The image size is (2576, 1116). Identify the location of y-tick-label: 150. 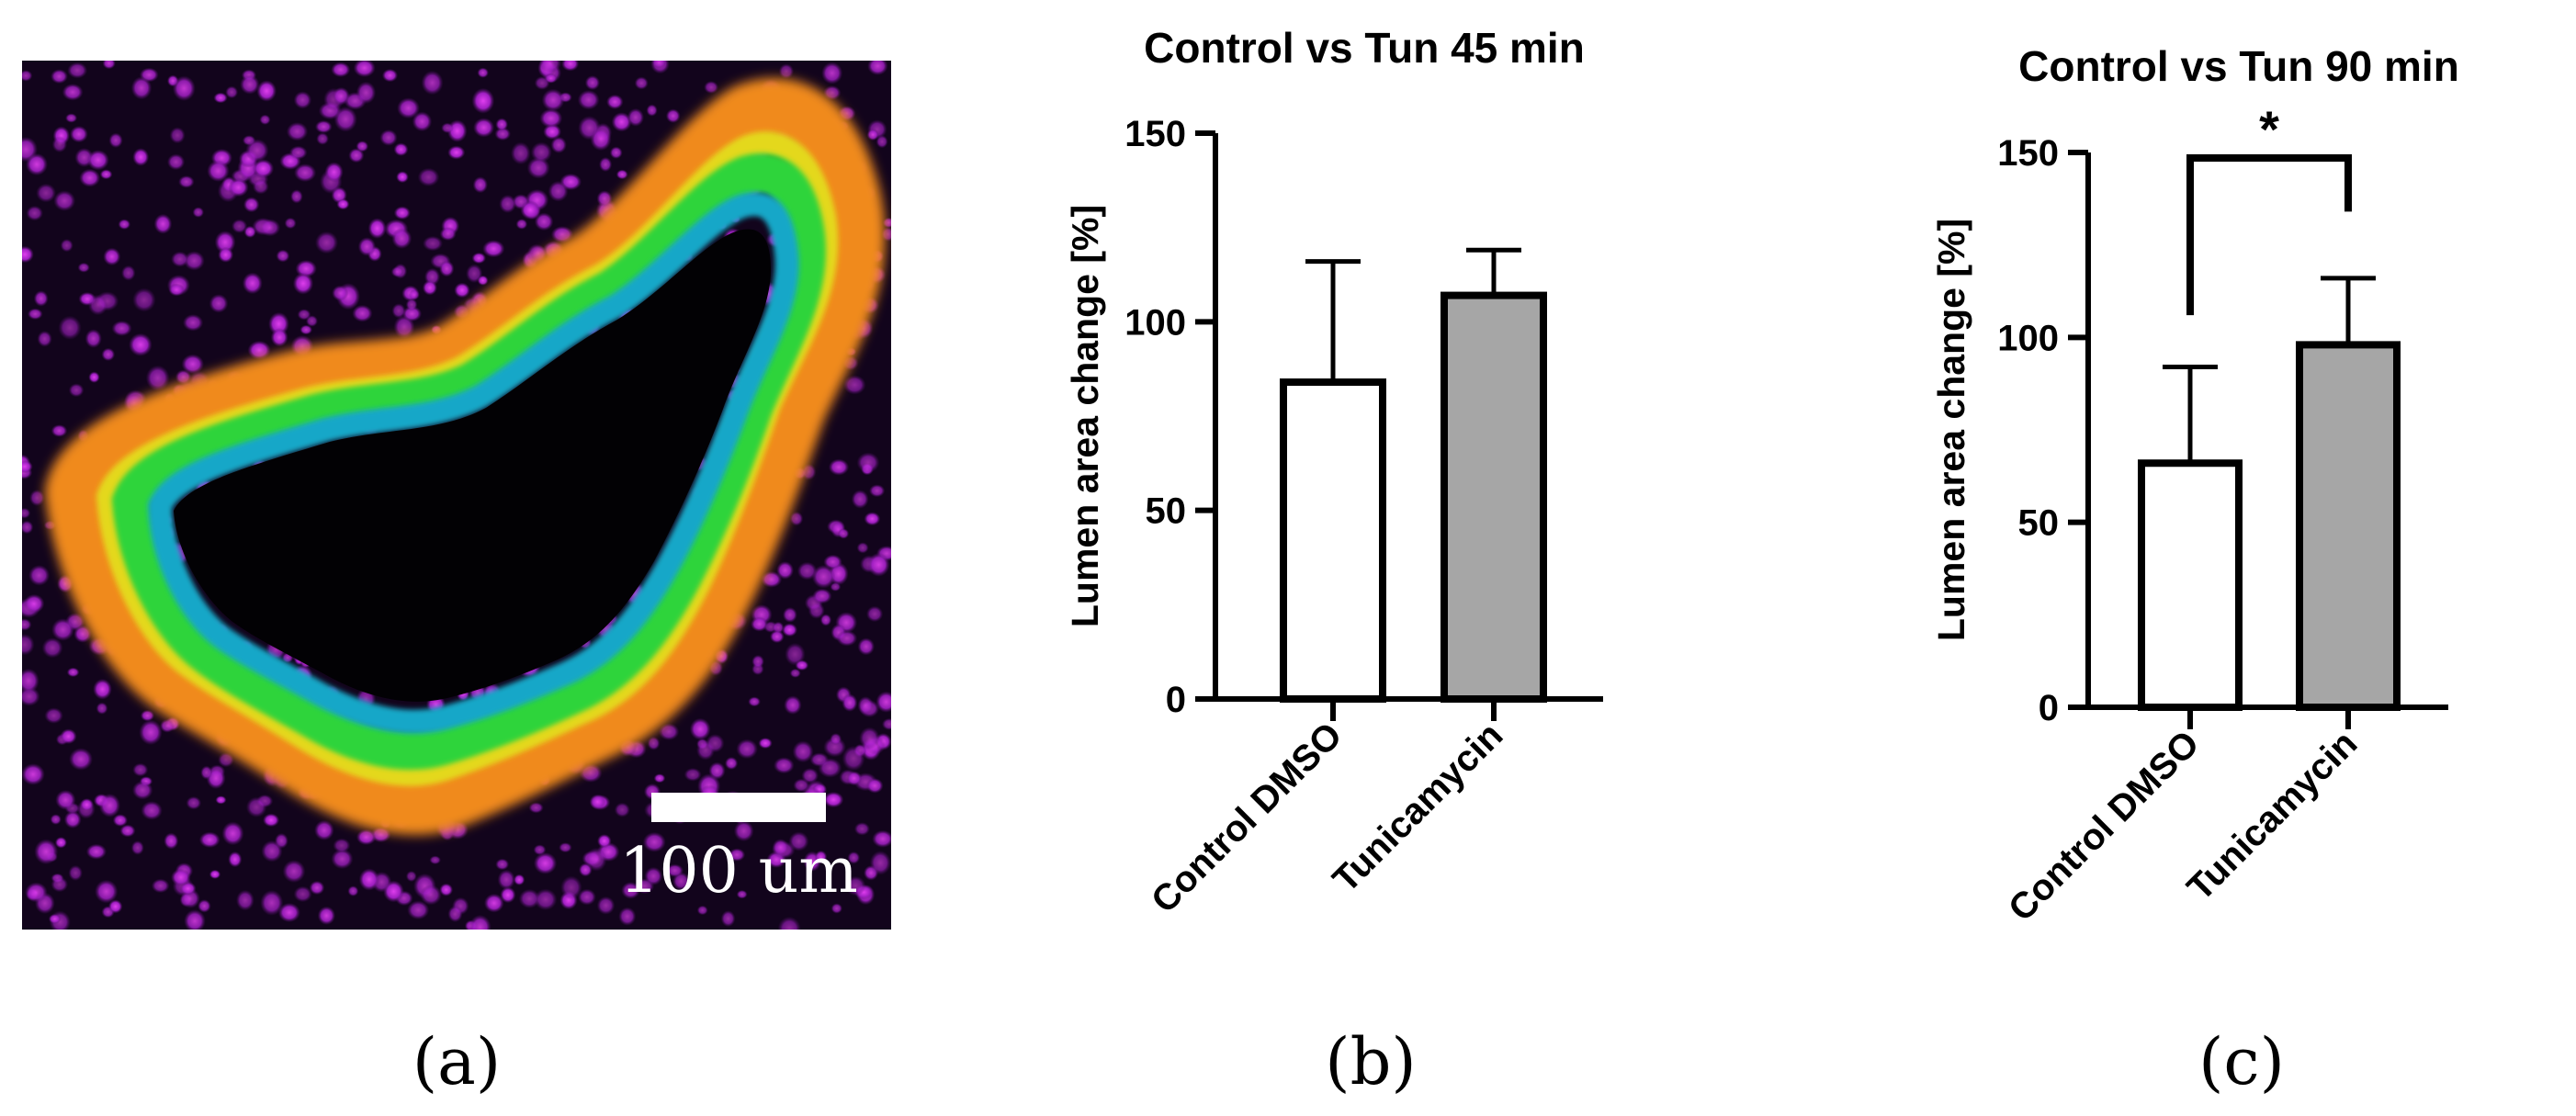
(1155, 134).